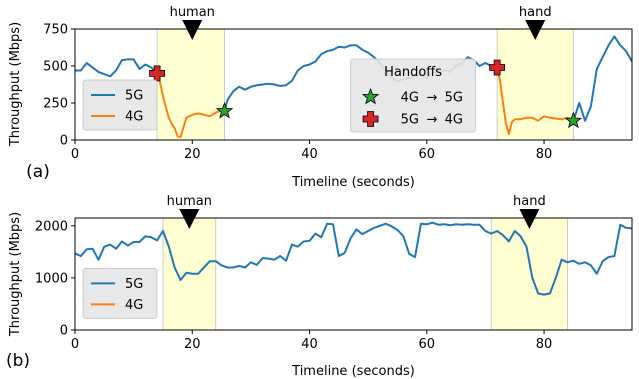 Image resolution: width=639 pixels, height=379 pixels. I want to click on handoff-legend-arrow-1: →, so click(432, 120).